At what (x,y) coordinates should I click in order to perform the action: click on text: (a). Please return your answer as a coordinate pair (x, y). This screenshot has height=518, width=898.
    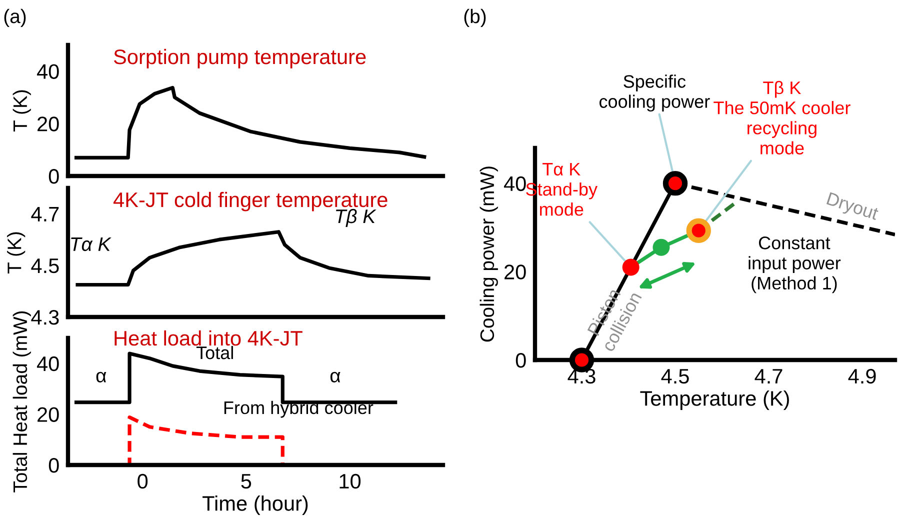
    Looking at the image, I should click on (15, 18).